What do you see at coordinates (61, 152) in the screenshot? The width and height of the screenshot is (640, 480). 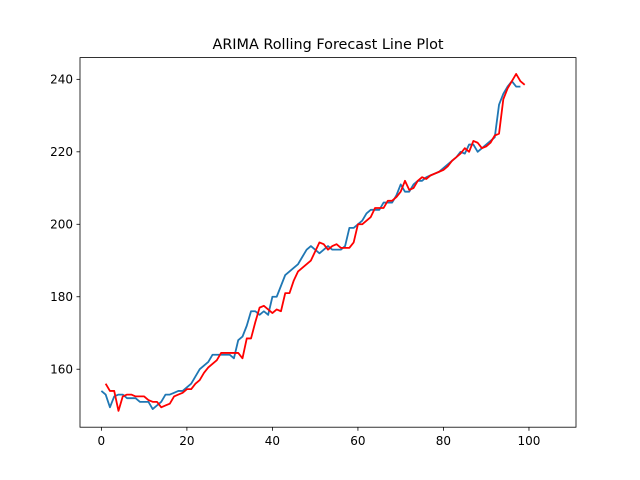 I see `y-tick-label: 220` at bounding box center [61, 152].